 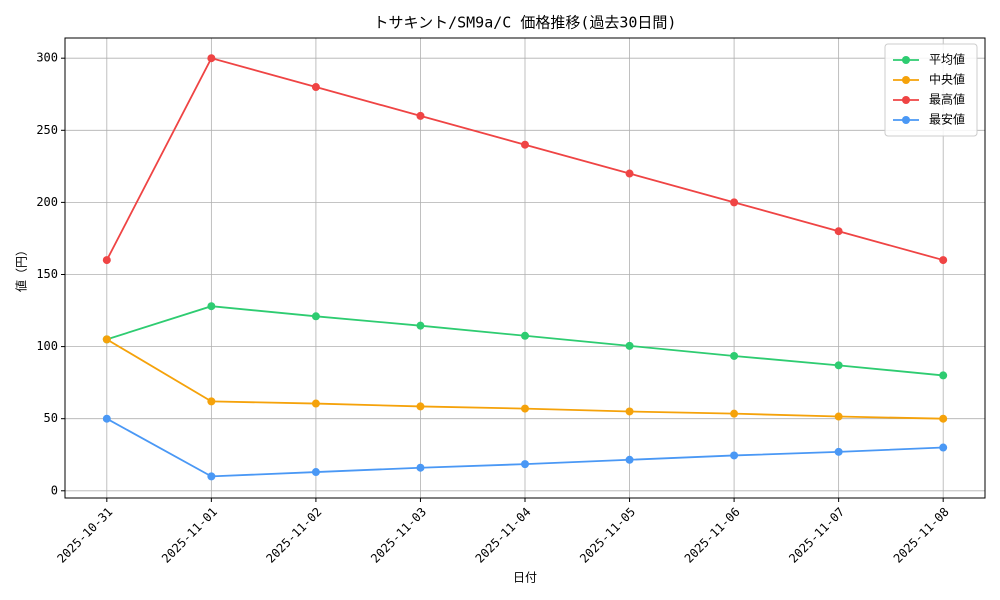 I want to click on x-tick-label: 2025-11-04, so click(x=503, y=535).